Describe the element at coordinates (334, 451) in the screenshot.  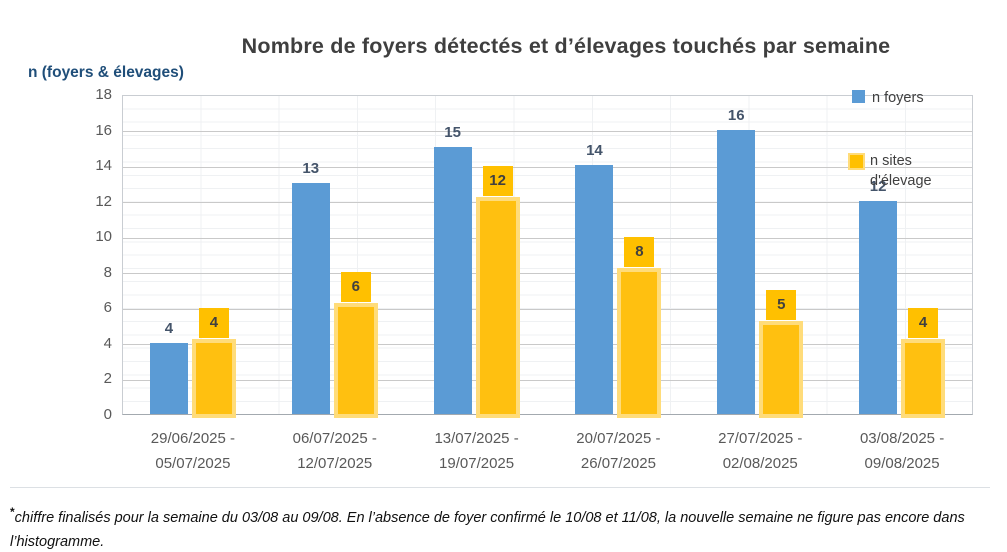
I see `x-label-1: 06/07/2025 -12/07/2025` at that location.